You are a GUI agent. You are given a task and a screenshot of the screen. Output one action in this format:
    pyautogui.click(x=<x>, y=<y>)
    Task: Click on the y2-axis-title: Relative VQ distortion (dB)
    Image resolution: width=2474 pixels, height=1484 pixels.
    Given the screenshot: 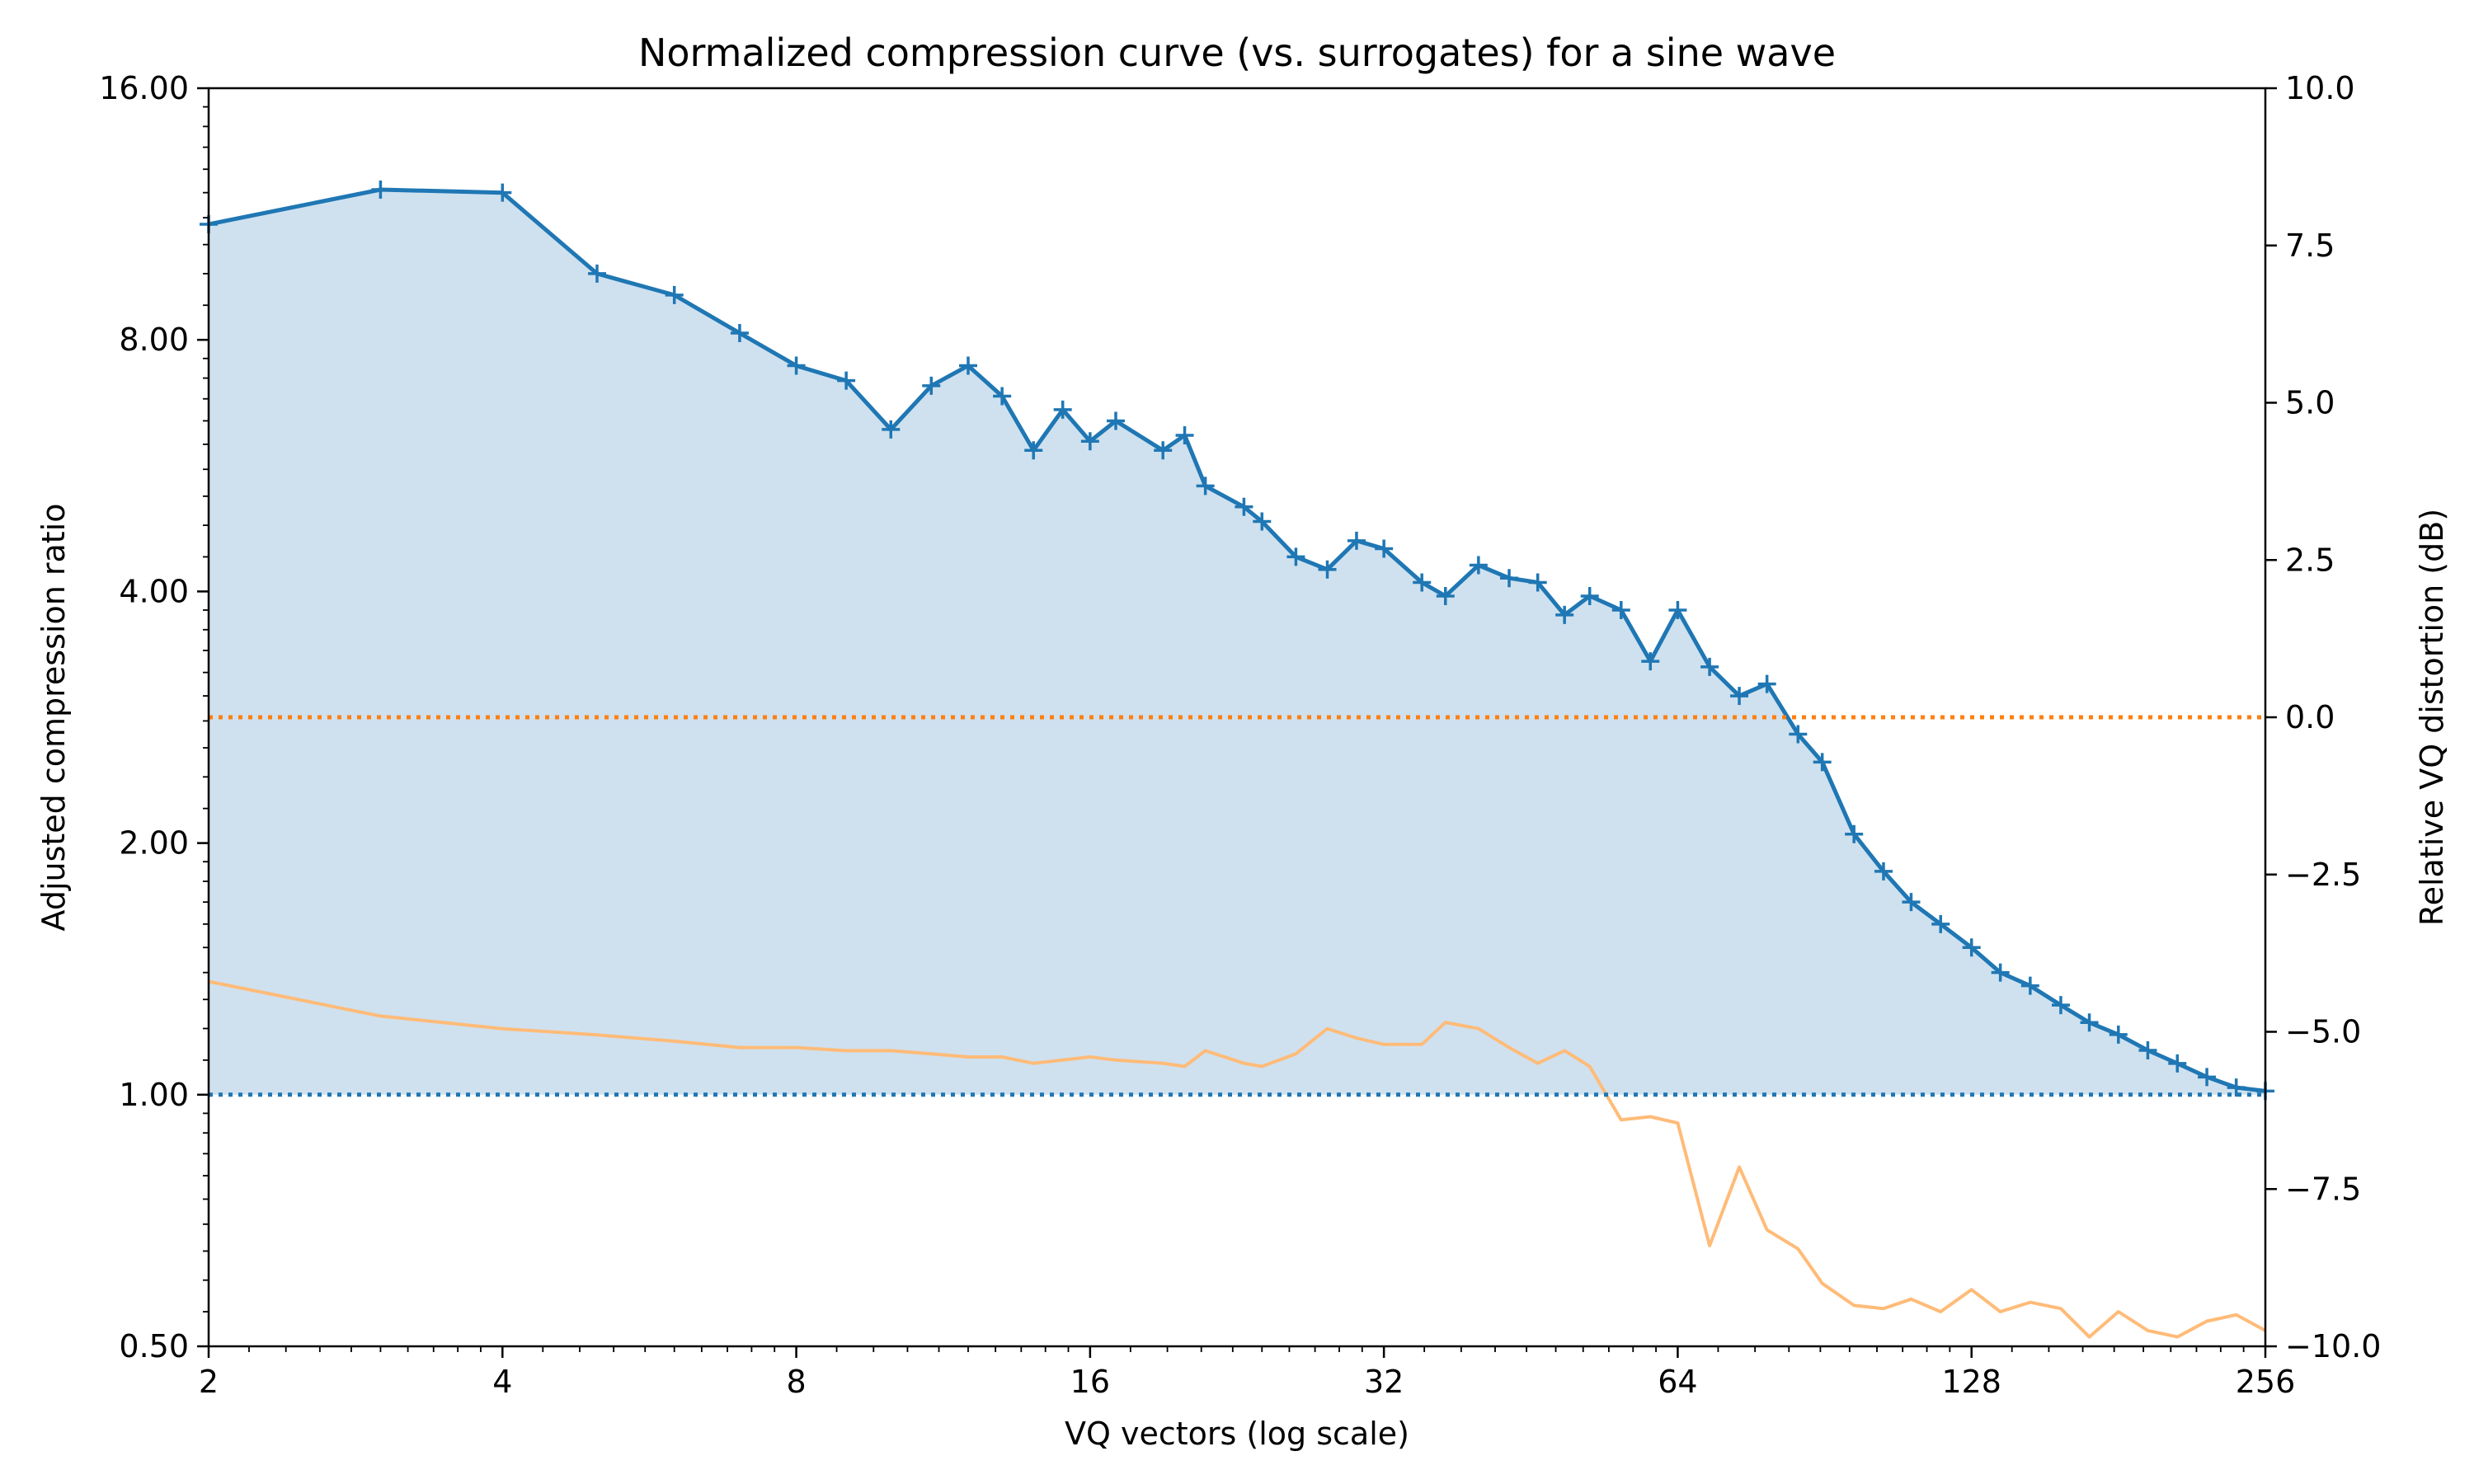 What is the action you would take?
    pyautogui.click(x=2432, y=717)
    